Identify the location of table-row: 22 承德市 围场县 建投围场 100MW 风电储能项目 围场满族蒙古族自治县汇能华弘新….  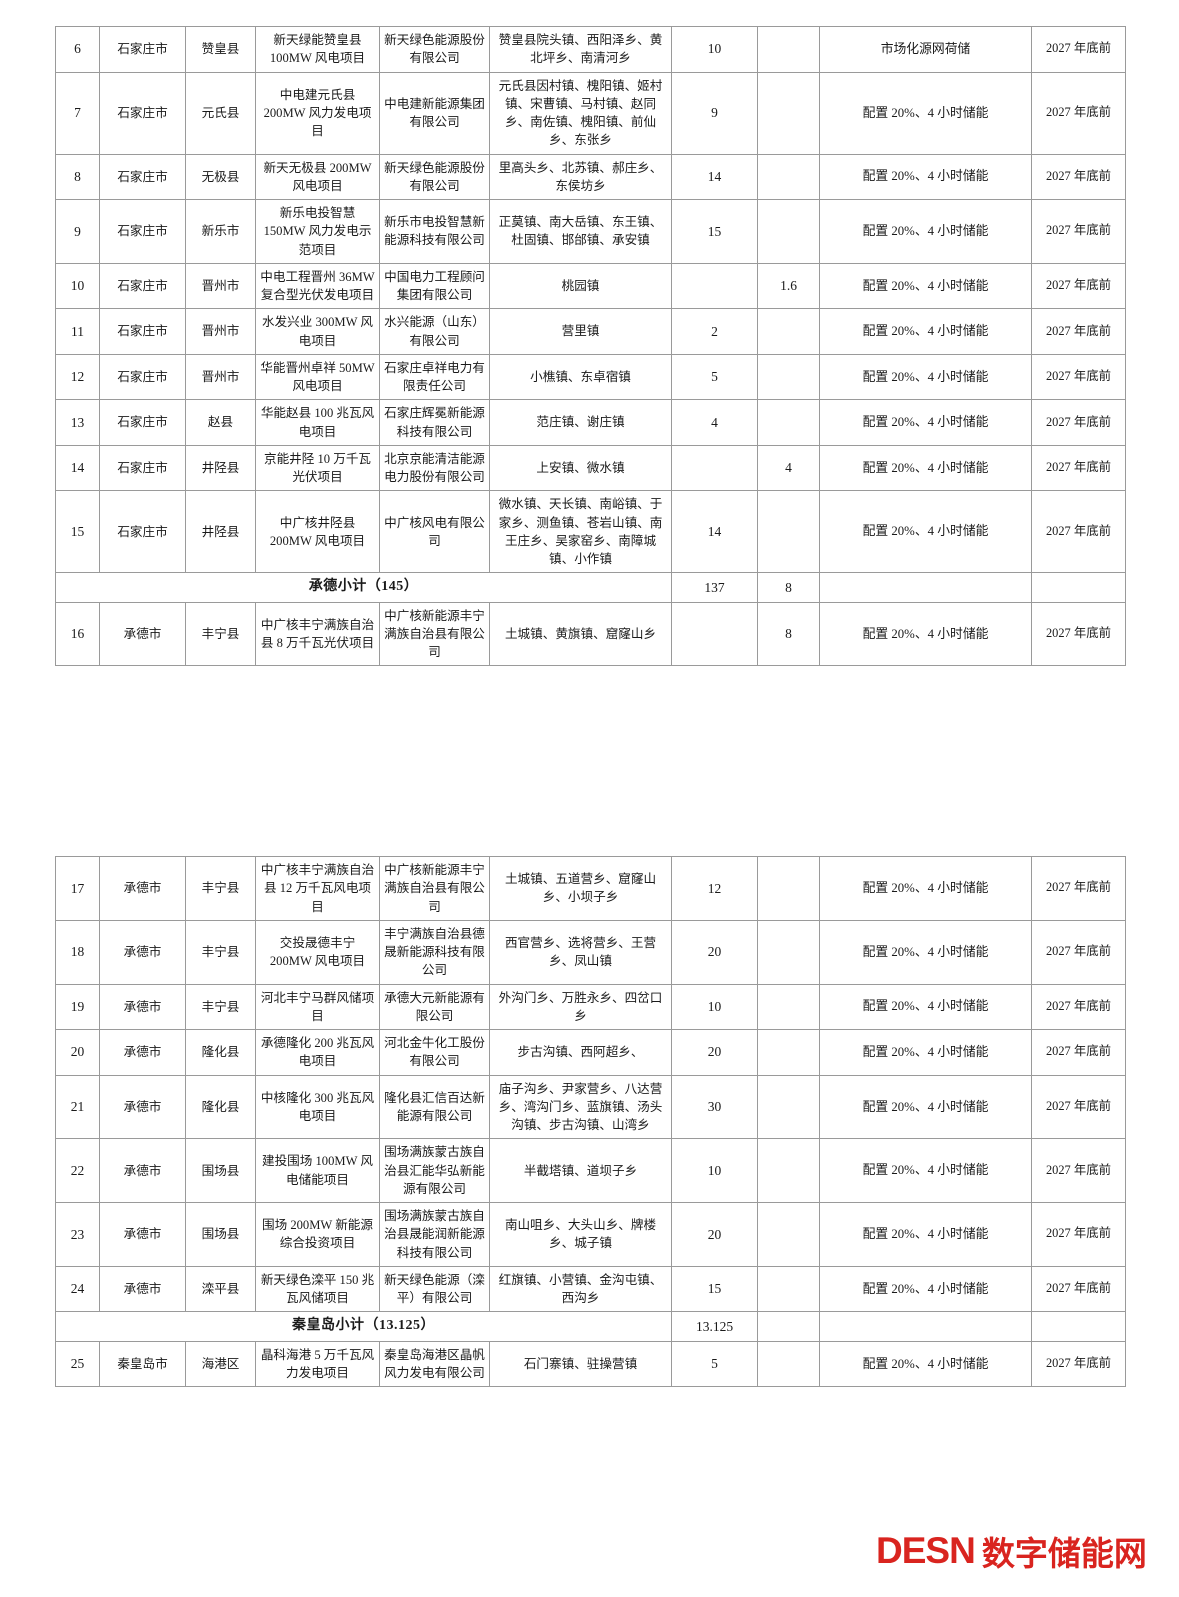
(590, 1170).